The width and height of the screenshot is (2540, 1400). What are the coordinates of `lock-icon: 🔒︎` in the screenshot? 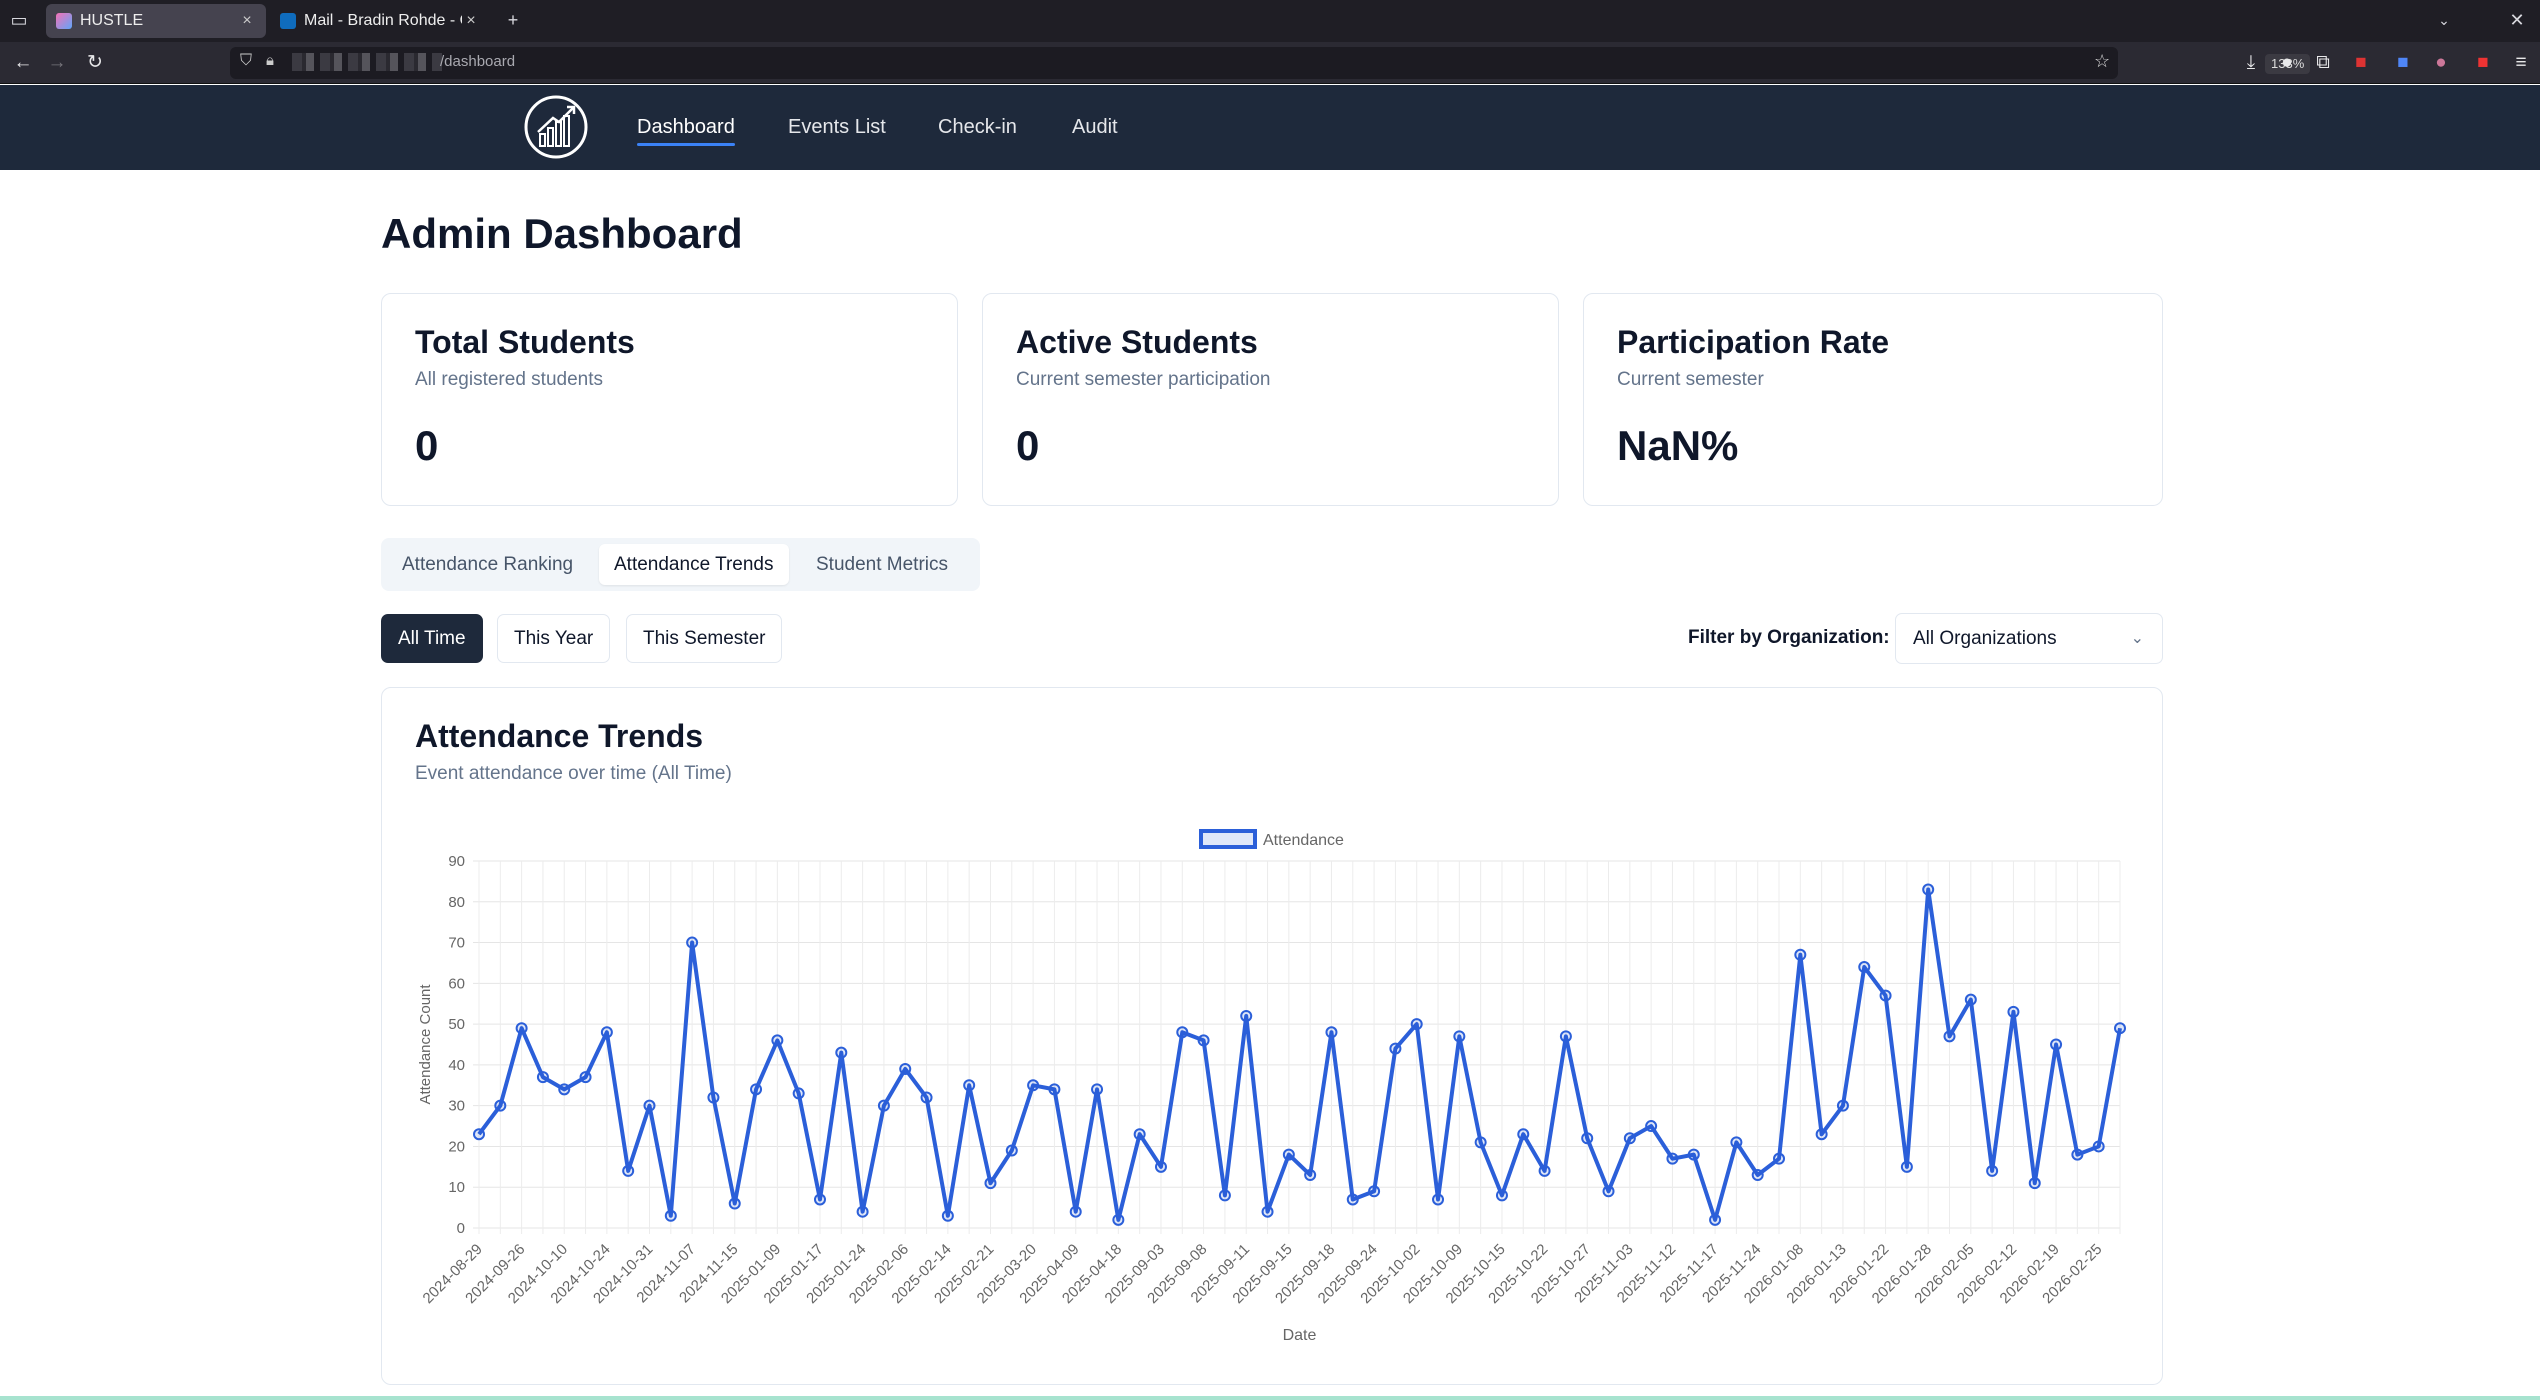 It's located at (270, 60).